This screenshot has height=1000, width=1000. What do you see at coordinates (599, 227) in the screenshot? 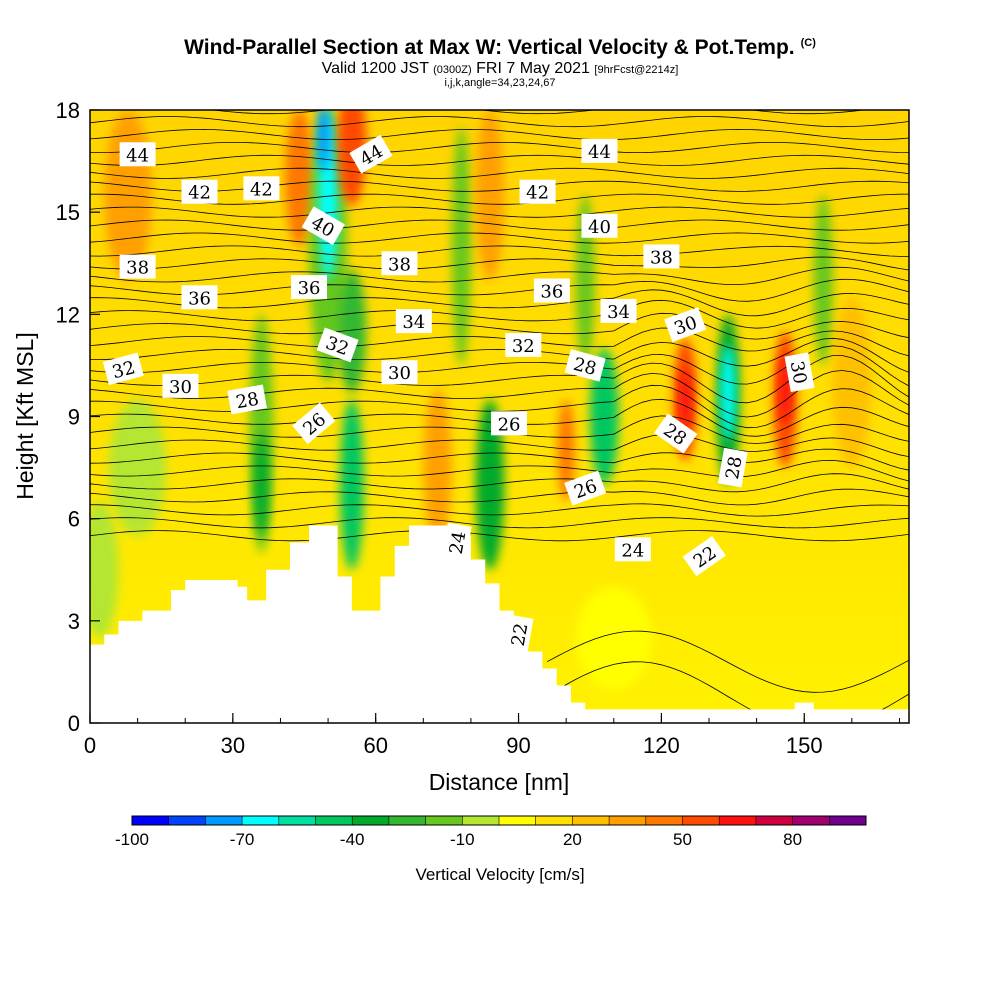
I see `contour-label-text: 40` at bounding box center [599, 227].